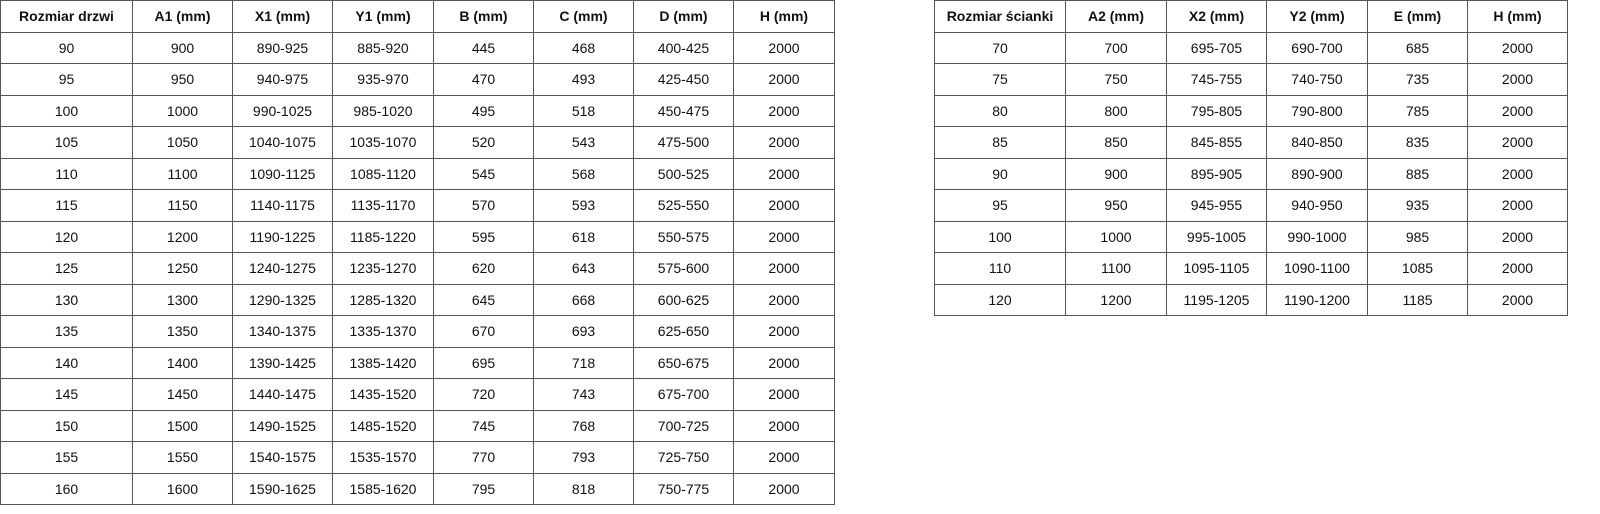  I want to click on table-cell: 1235-1270, so click(383, 268).